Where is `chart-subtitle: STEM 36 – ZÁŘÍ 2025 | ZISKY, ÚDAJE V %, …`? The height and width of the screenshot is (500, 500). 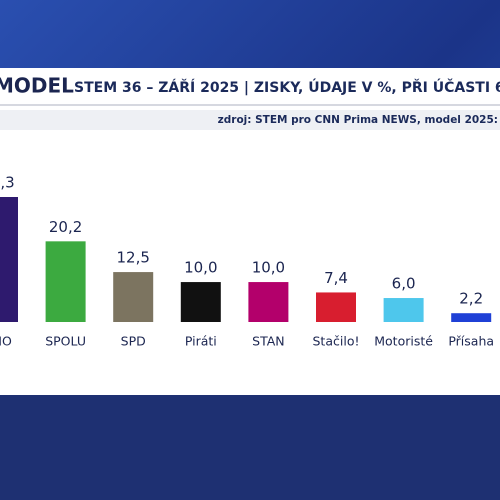 chart-subtitle: STEM 36 – ZÁŘÍ 2025 | ZISKY, ÚDAJE V %, … is located at coordinates (287, 87).